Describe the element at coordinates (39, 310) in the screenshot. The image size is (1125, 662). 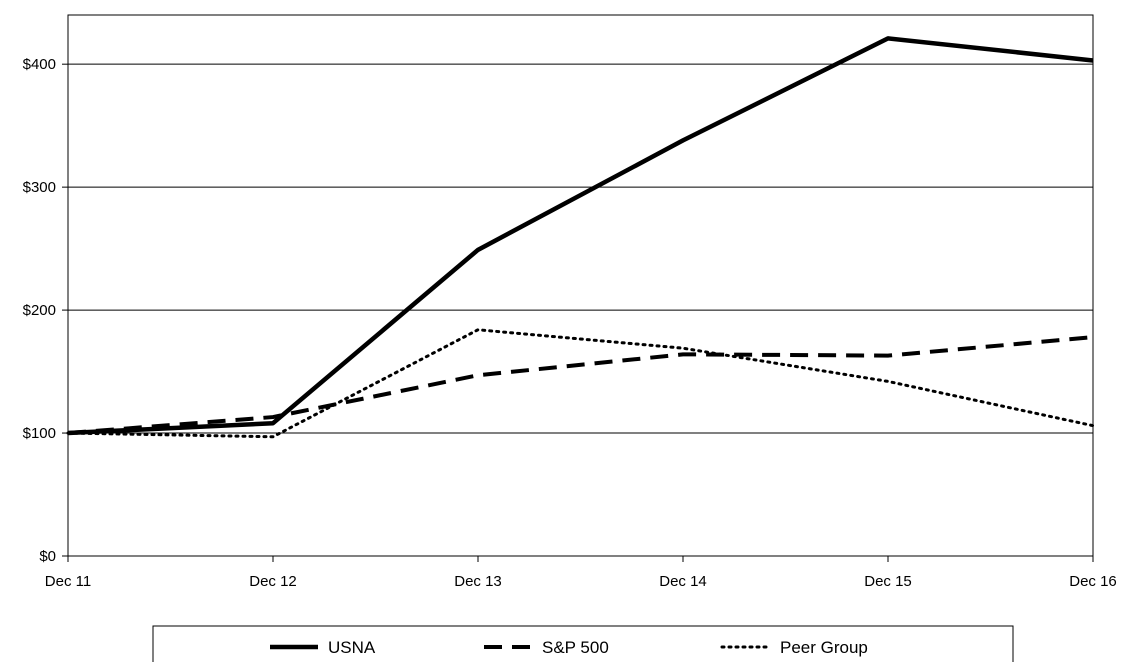
I see `y-tick-label: $200` at that location.